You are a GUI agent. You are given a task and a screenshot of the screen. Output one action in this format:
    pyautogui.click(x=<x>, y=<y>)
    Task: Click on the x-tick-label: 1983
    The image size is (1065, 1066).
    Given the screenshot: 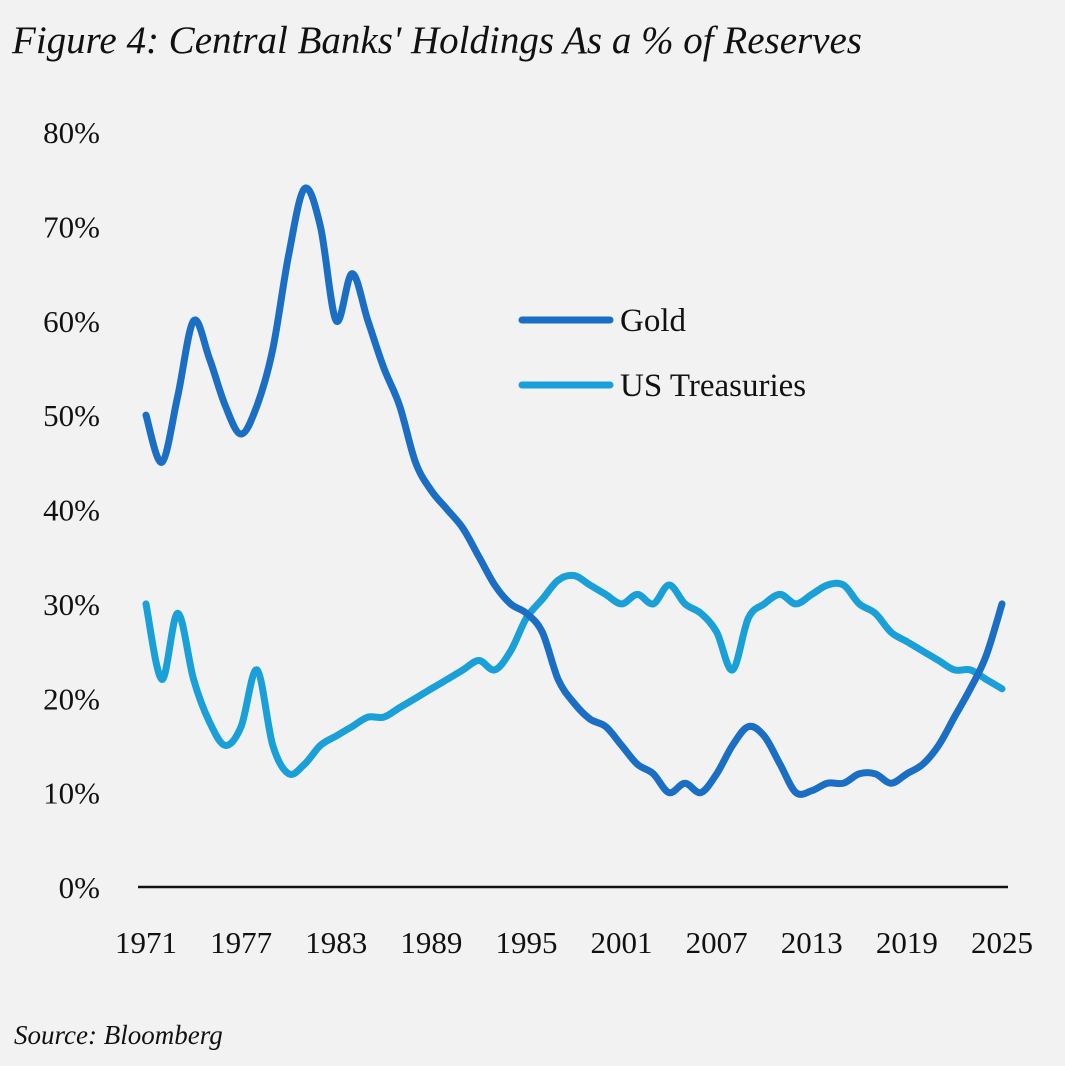 What is the action you would take?
    pyautogui.click(x=336, y=942)
    